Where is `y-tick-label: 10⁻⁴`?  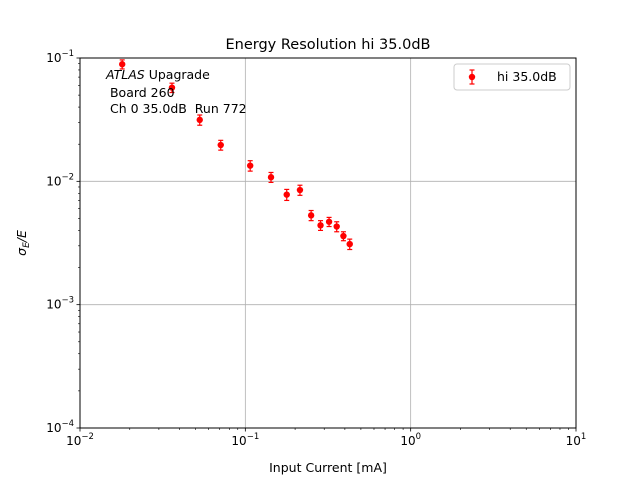 y-tick-label: 10⁻⁴ is located at coordinates (60, 427).